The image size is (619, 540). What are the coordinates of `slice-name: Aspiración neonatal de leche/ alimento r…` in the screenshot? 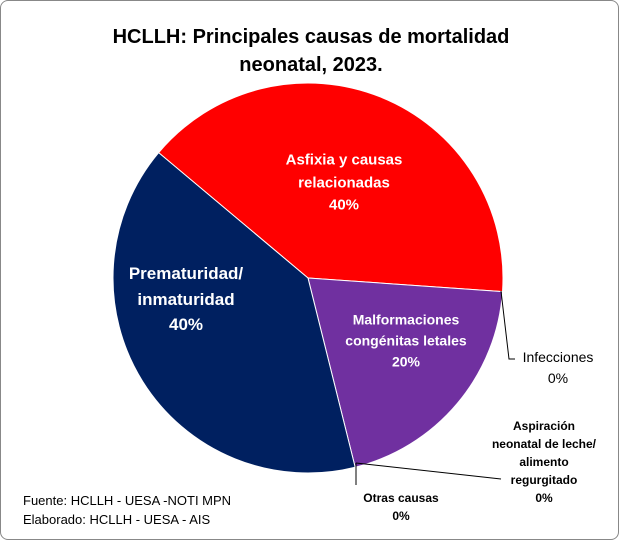 It's located at (544, 453).